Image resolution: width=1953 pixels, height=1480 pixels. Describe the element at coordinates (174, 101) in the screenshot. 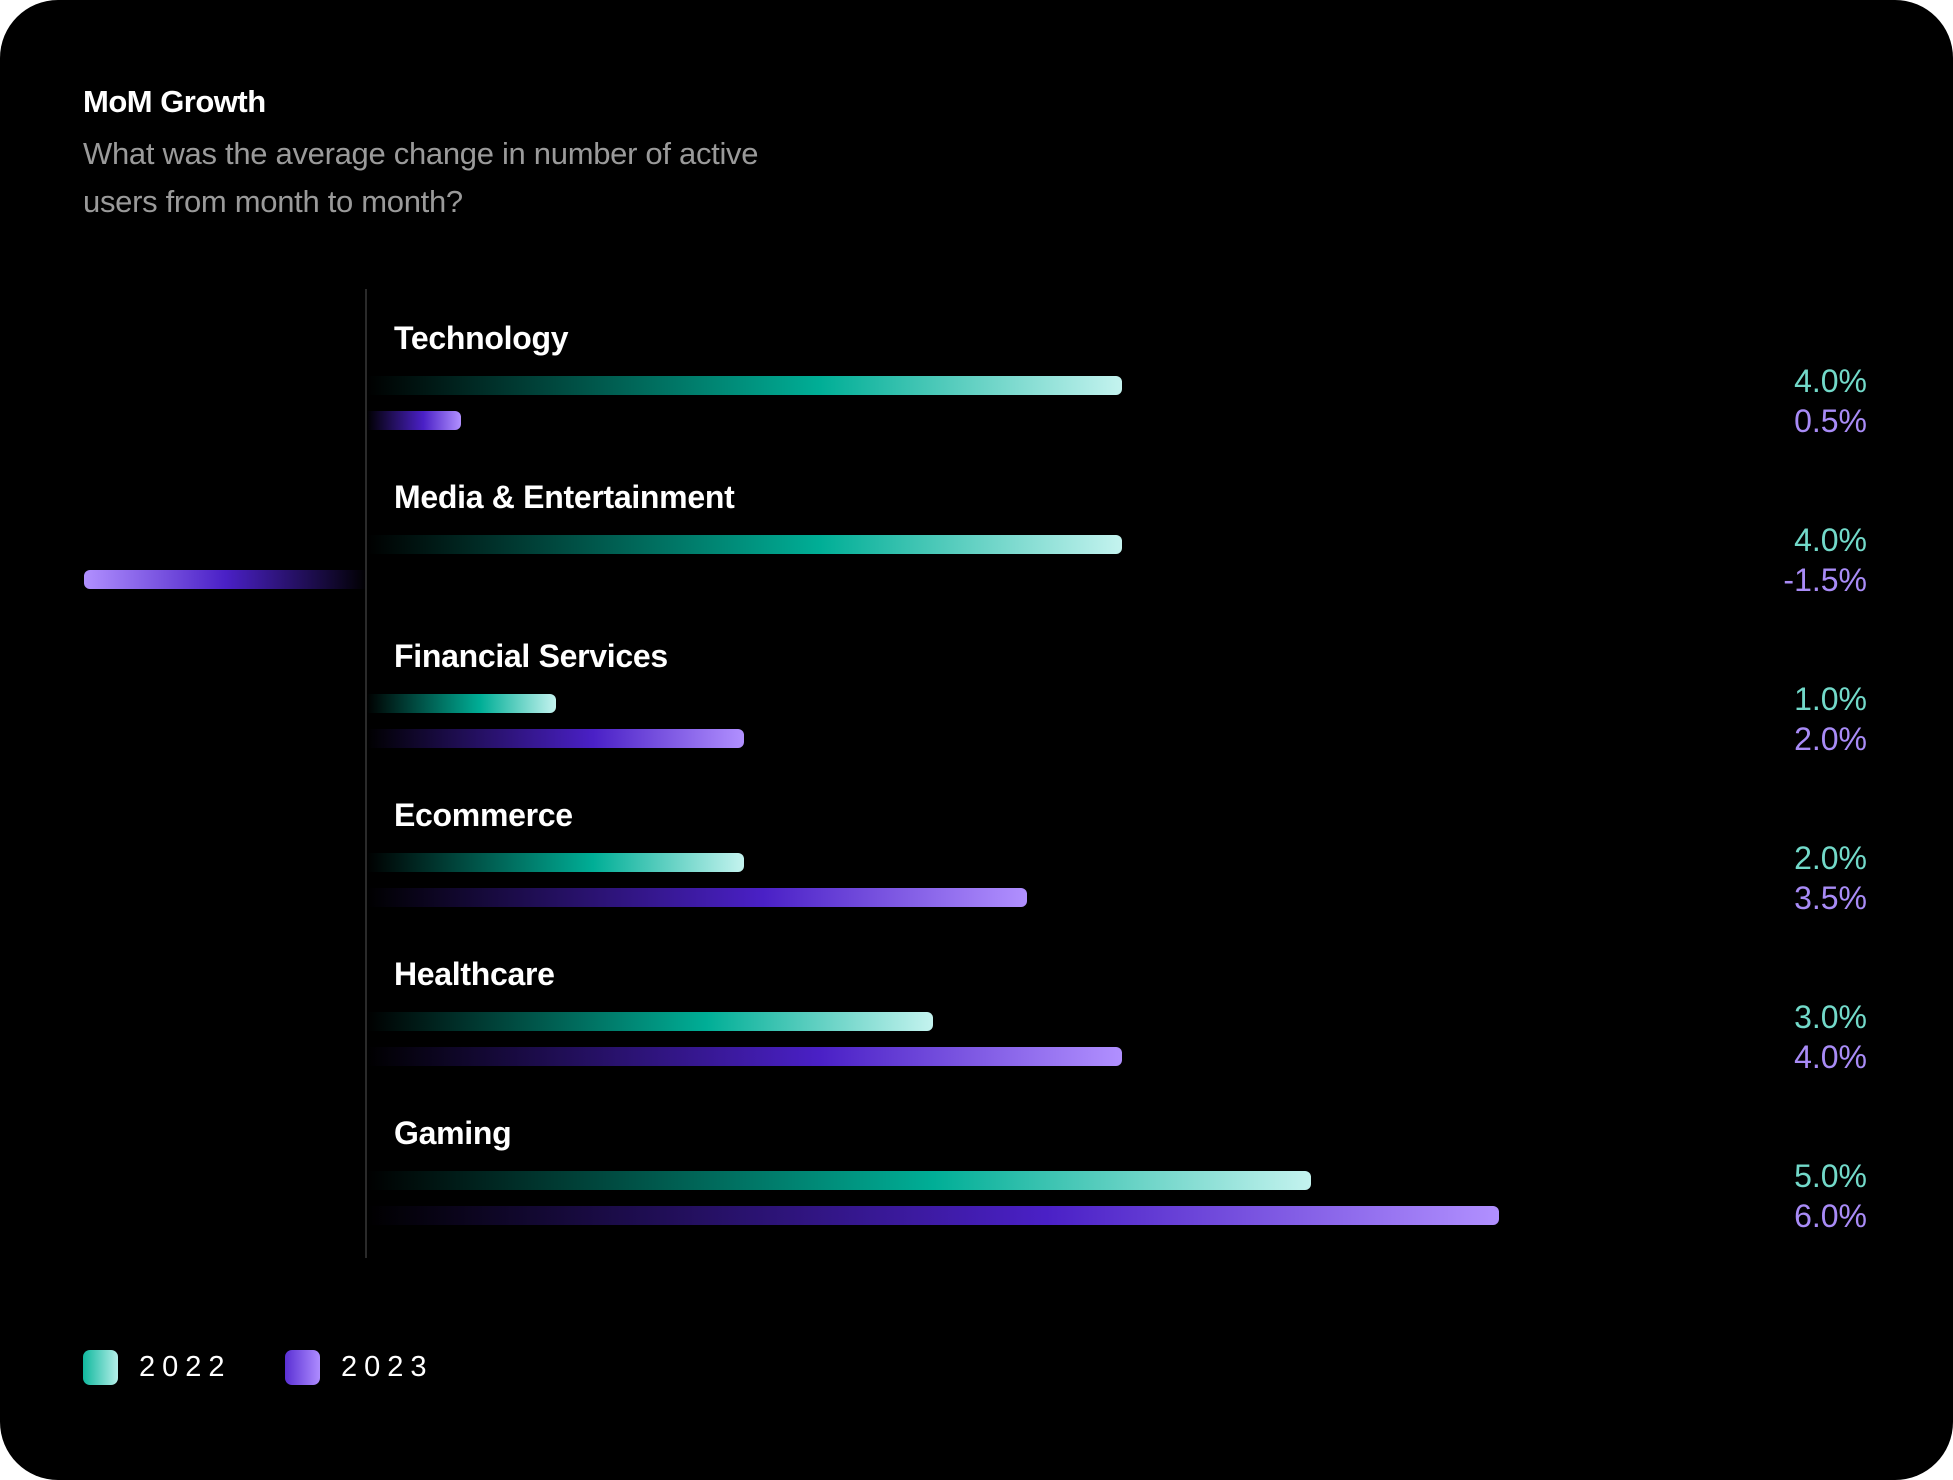

I see `chart-title: MoM Growth` at that location.